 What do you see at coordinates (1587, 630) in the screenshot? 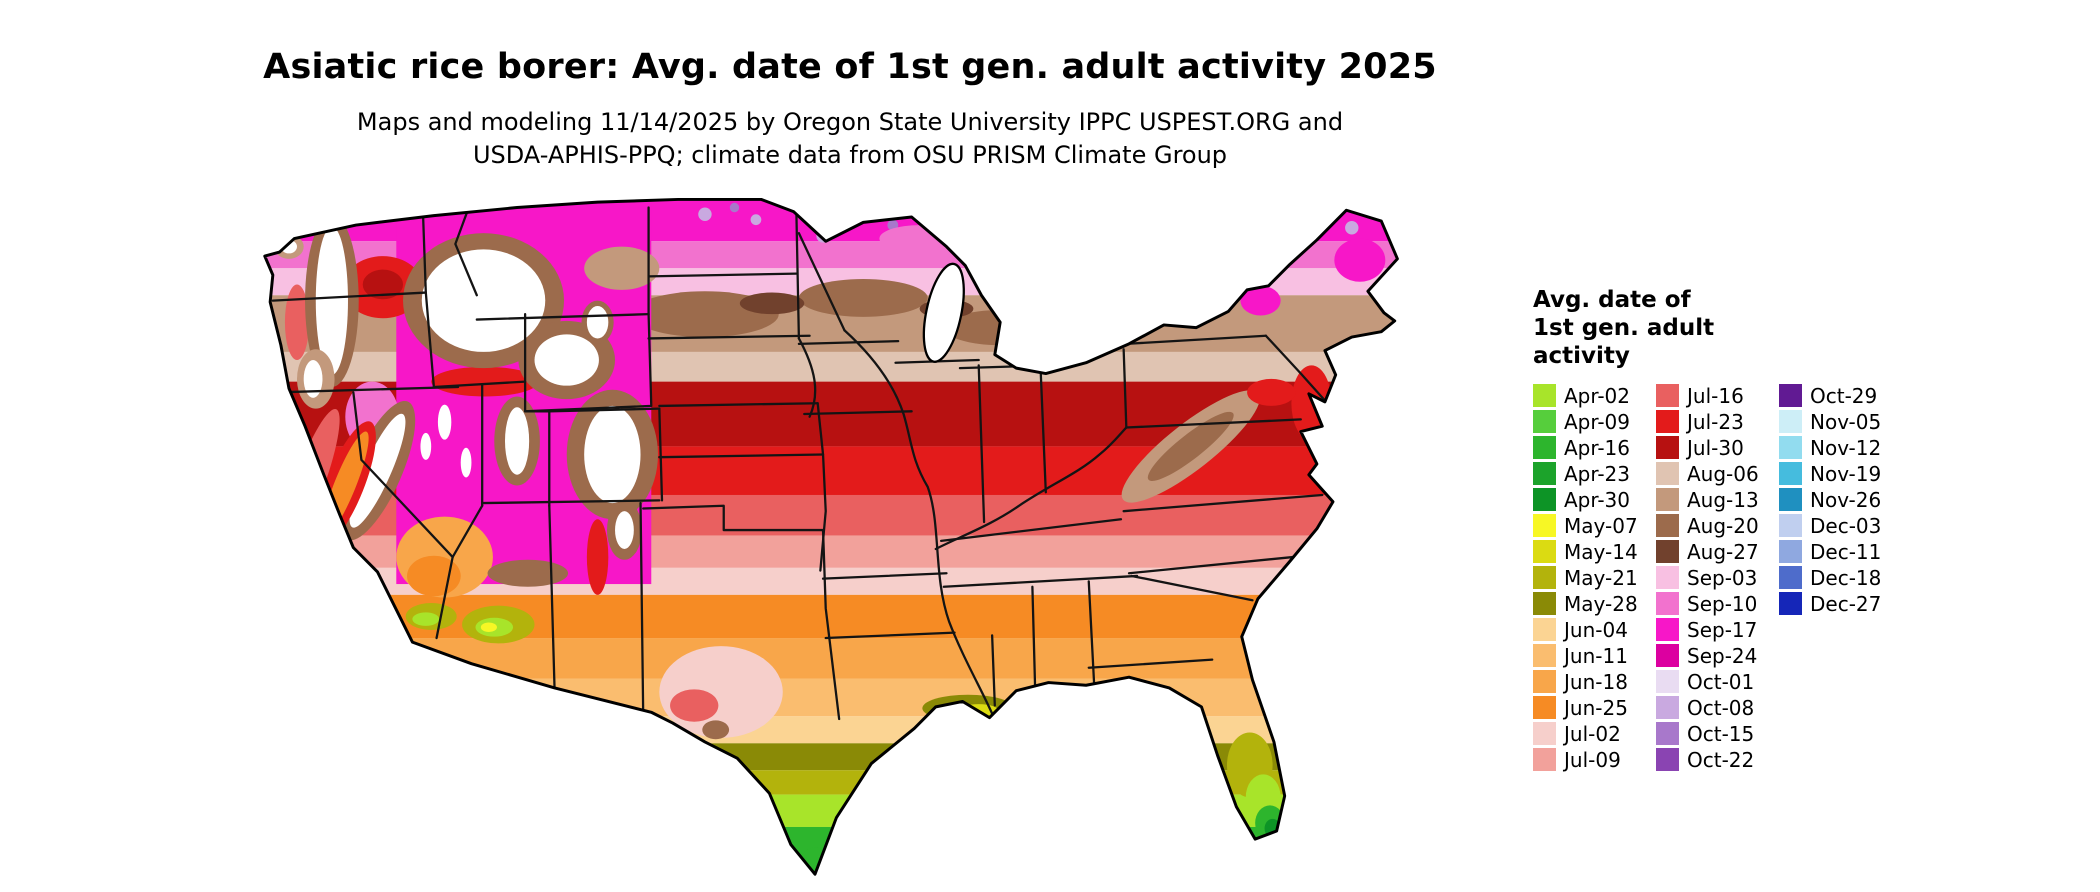
I see `legend-entry: Jun-04` at bounding box center [1587, 630].